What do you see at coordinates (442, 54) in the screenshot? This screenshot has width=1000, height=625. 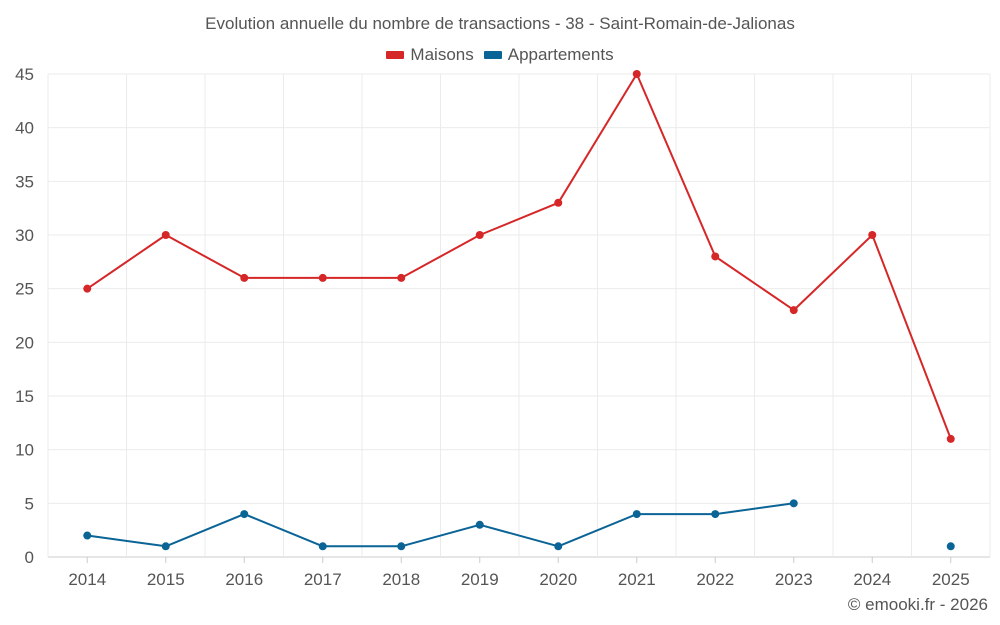 I see `legend-label-maisons: Maisons` at bounding box center [442, 54].